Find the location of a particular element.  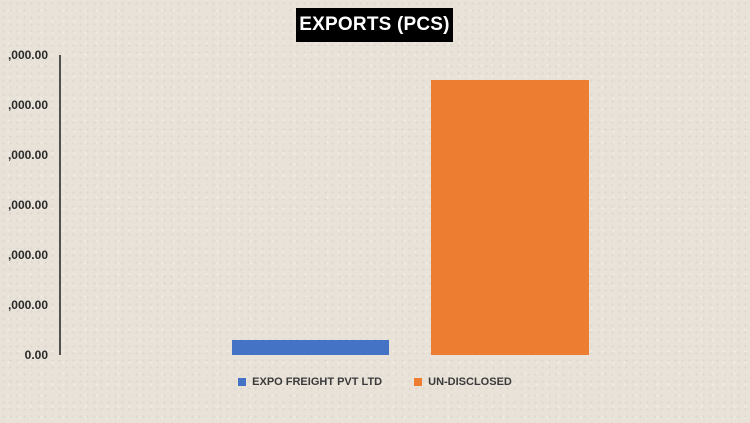

bar-expo-freight is located at coordinates (310, 347).